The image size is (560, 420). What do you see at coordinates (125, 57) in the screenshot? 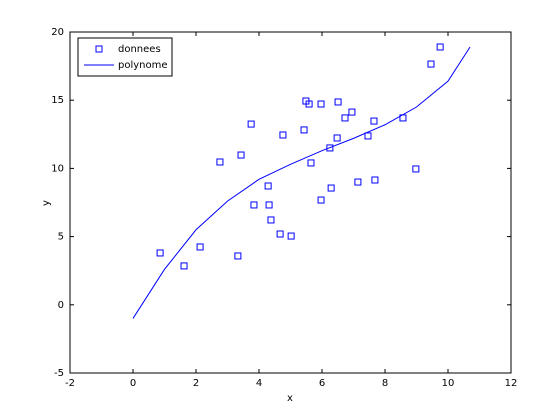
I see `legend-box` at bounding box center [125, 57].